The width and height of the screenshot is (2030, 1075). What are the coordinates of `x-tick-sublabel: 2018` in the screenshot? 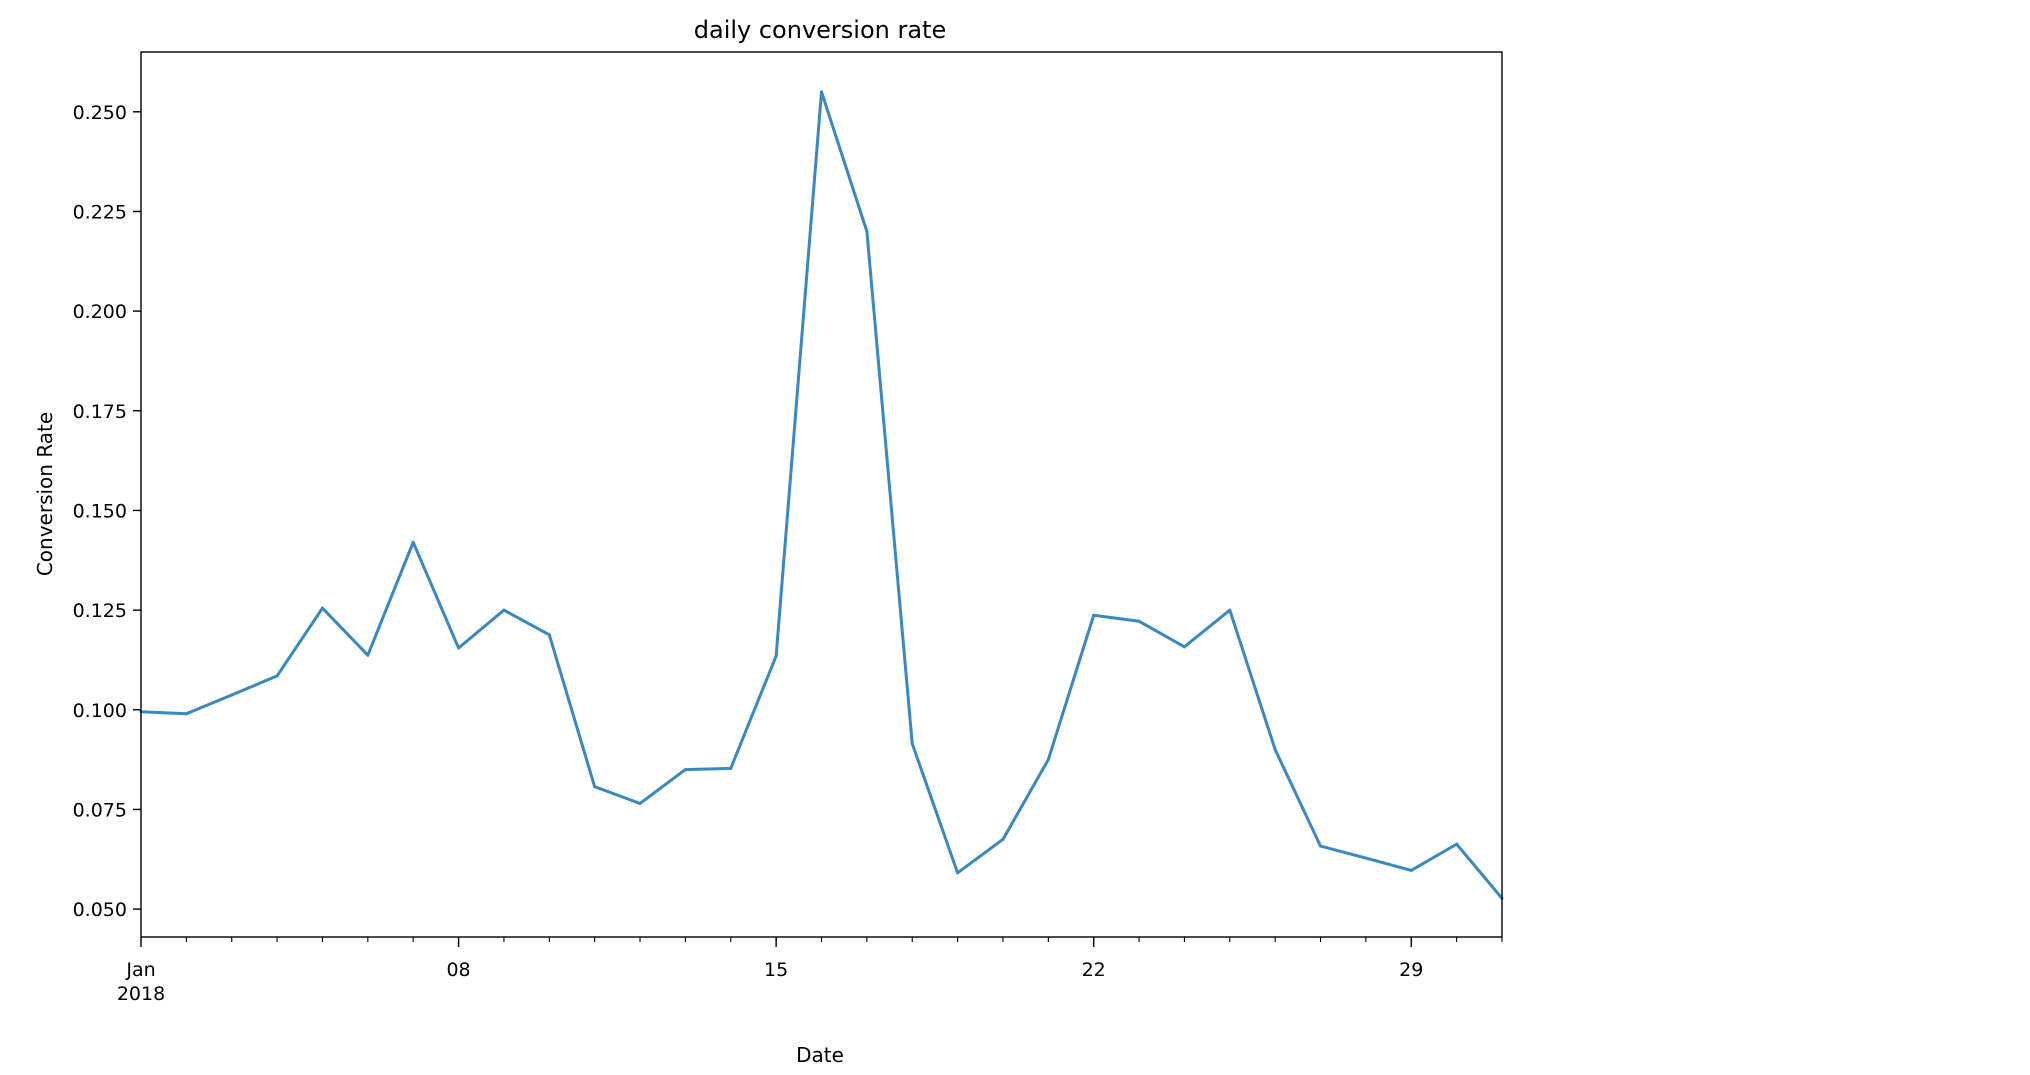 It's located at (141, 994).